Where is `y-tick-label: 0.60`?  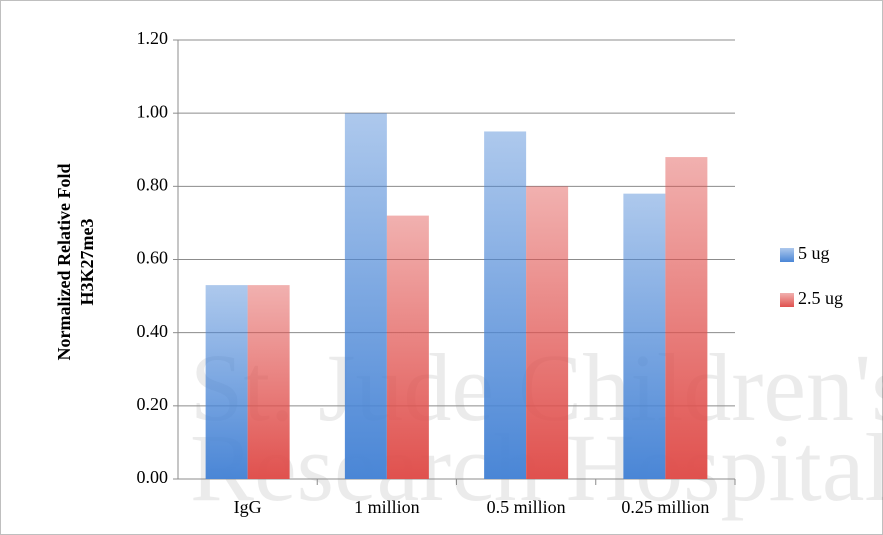 y-tick-label: 0.60 is located at coordinates (153, 258).